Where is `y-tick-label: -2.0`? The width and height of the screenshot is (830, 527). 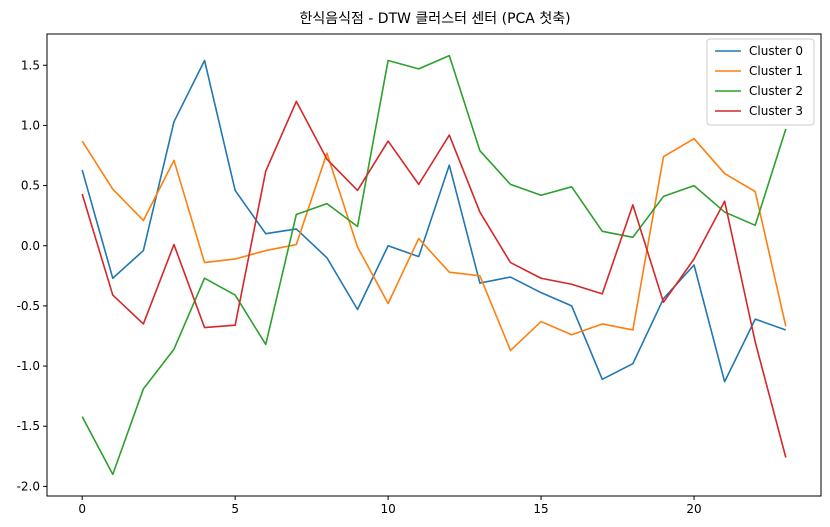
y-tick-label: -2.0 is located at coordinates (28, 486).